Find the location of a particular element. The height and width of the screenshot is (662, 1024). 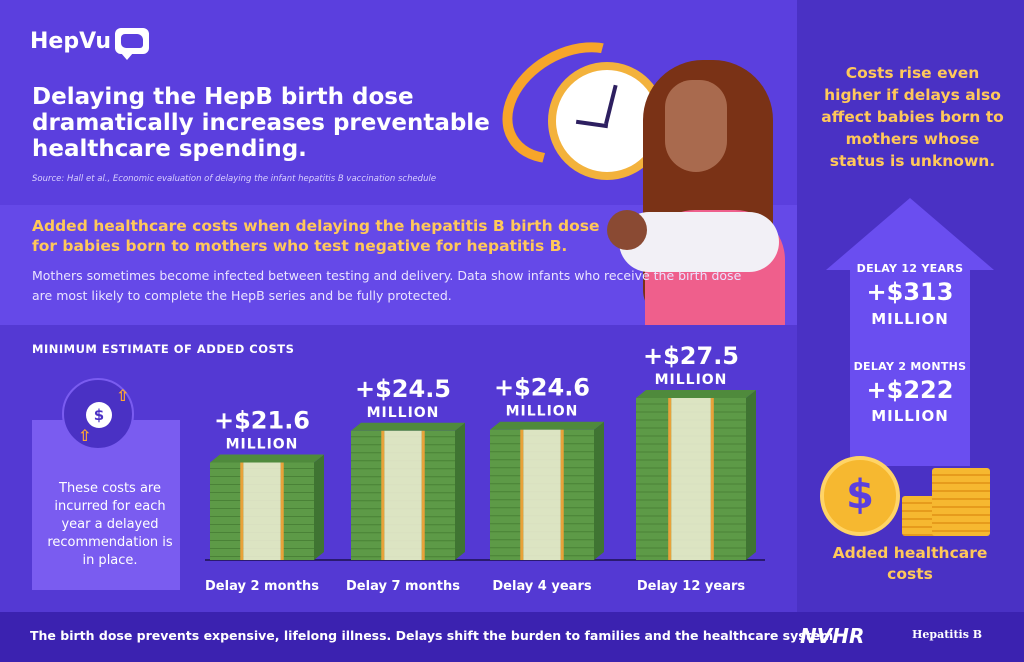

category-label: Delay 4 years is located at coordinates (541, 586).